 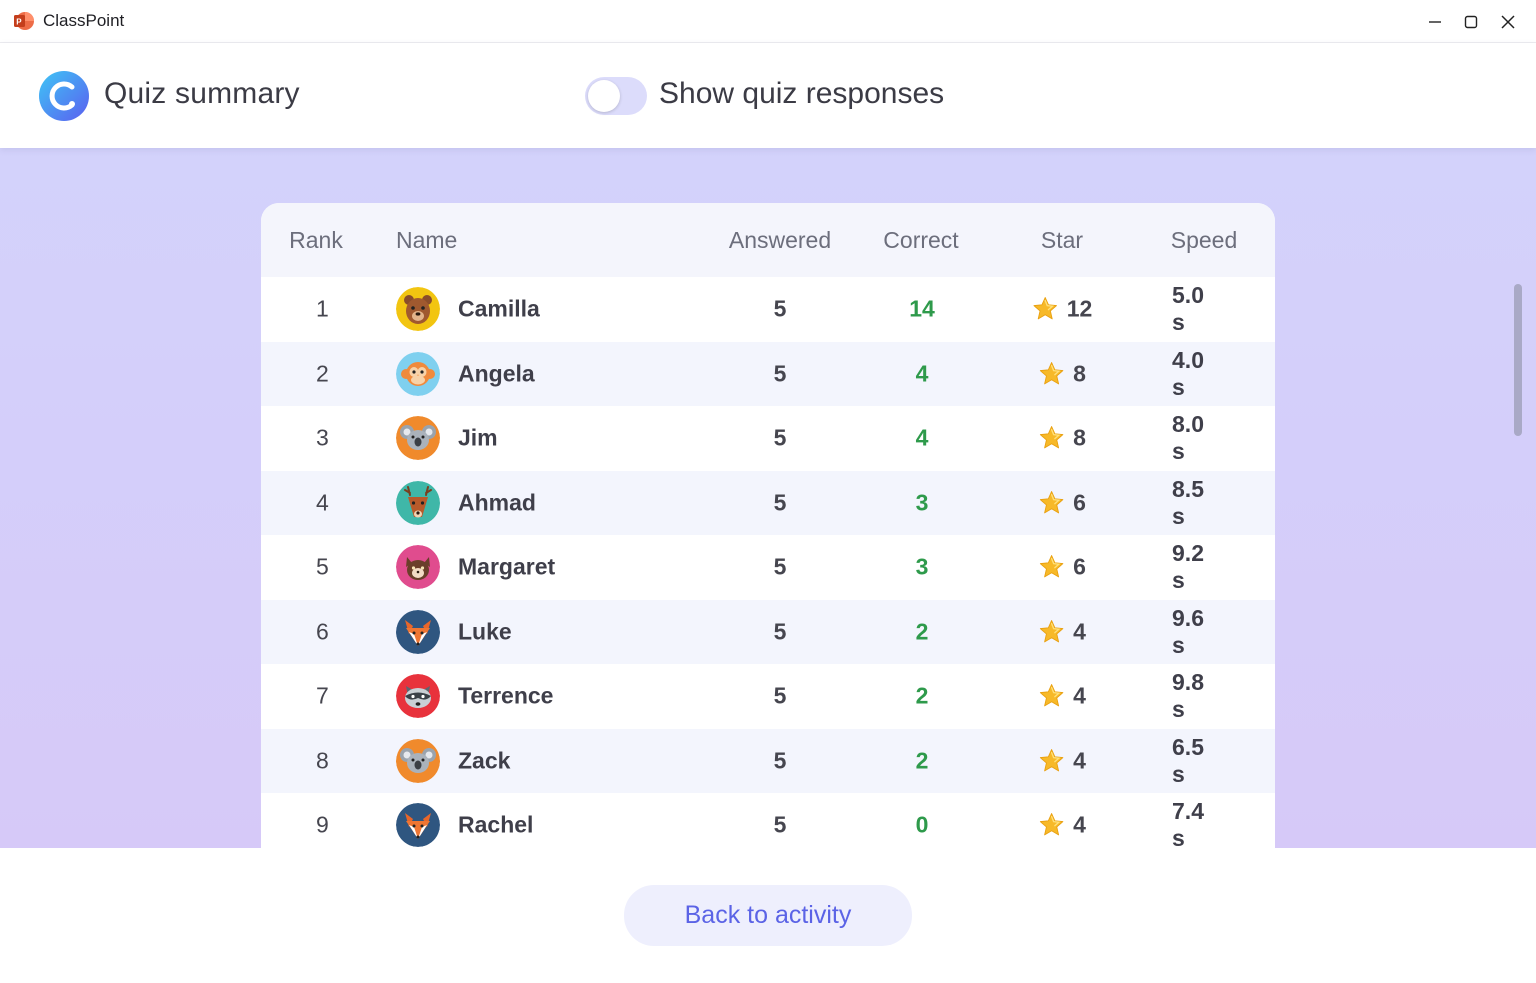 I want to click on star-value: 8, so click(x=1079, y=373).